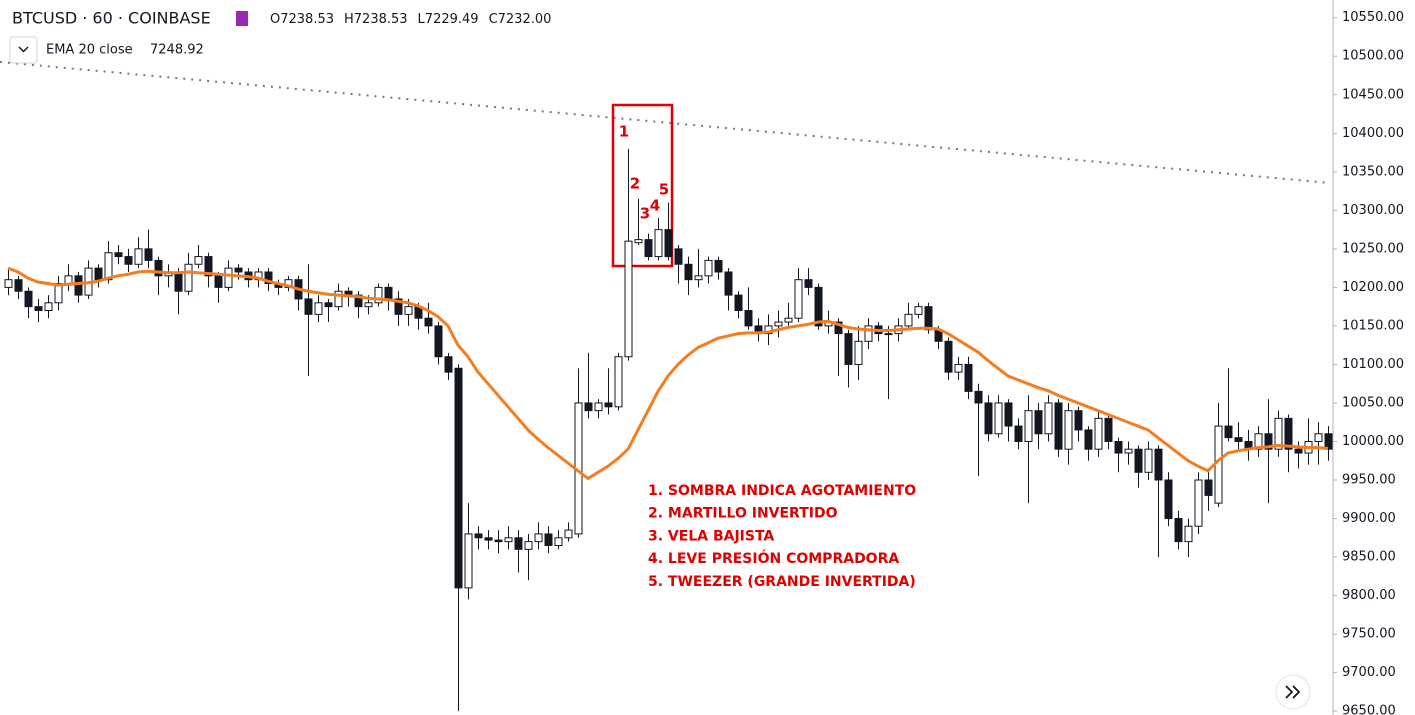 This screenshot has height=715, width=1415. Describe the element at coordinates (1373, 287) in the screenshot. I see `y-tick-label: 10200.00` at that location.